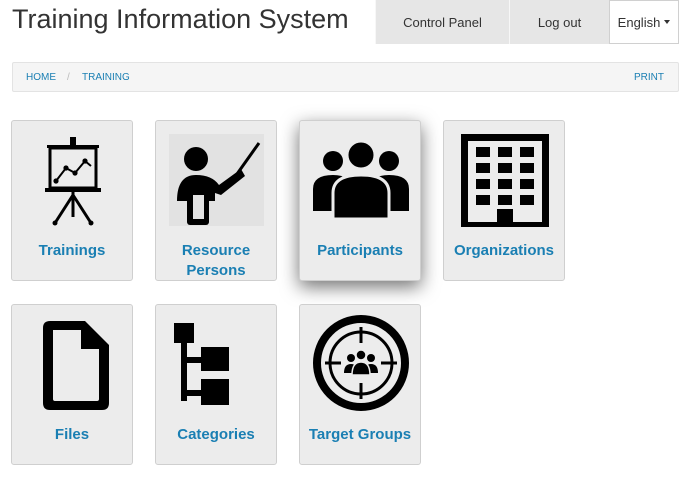 The image size is (687, 504). What do you see at coordinates (41, 77) in the screenshot?
I see `breadcrumb-home-link: HOME` at bounding box center [41, 77].